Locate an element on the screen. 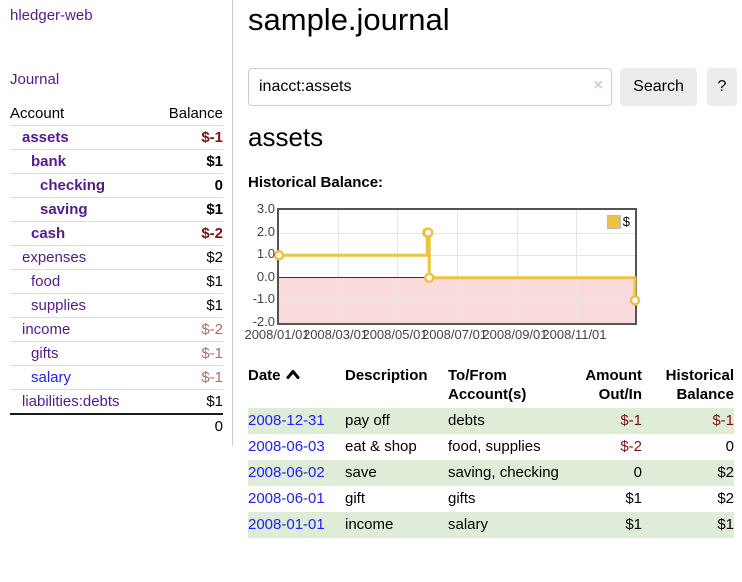 This screenshot has width=742, height=582. y-axis-tick-label: 1.0 is located at coordinates (265, 254).